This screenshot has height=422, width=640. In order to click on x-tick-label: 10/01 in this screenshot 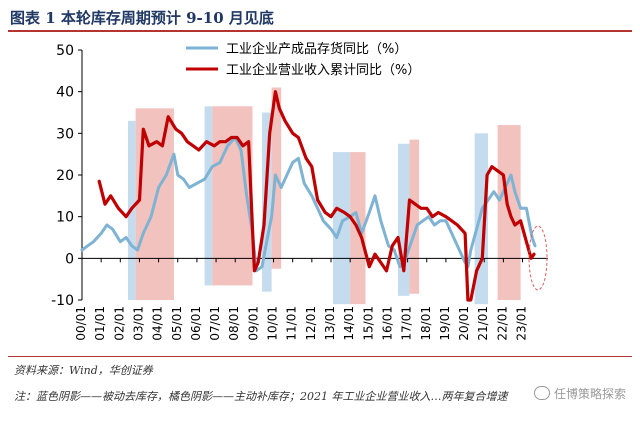, I will do `click(273, 323)`.